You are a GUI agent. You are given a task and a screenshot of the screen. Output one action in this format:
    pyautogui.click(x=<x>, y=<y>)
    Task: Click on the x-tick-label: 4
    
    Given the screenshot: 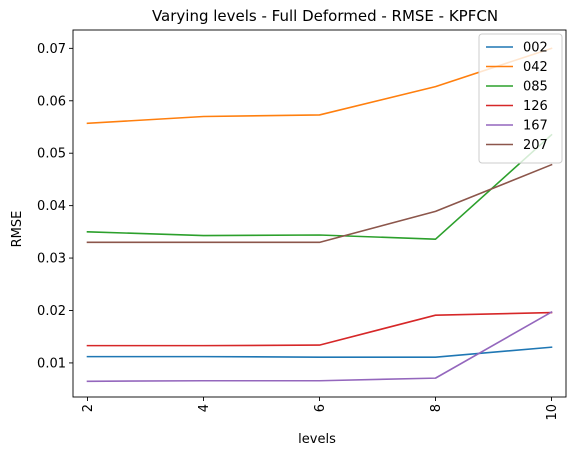 What is the action you would take?
    pyautogui.click(x=204, y=408)
    